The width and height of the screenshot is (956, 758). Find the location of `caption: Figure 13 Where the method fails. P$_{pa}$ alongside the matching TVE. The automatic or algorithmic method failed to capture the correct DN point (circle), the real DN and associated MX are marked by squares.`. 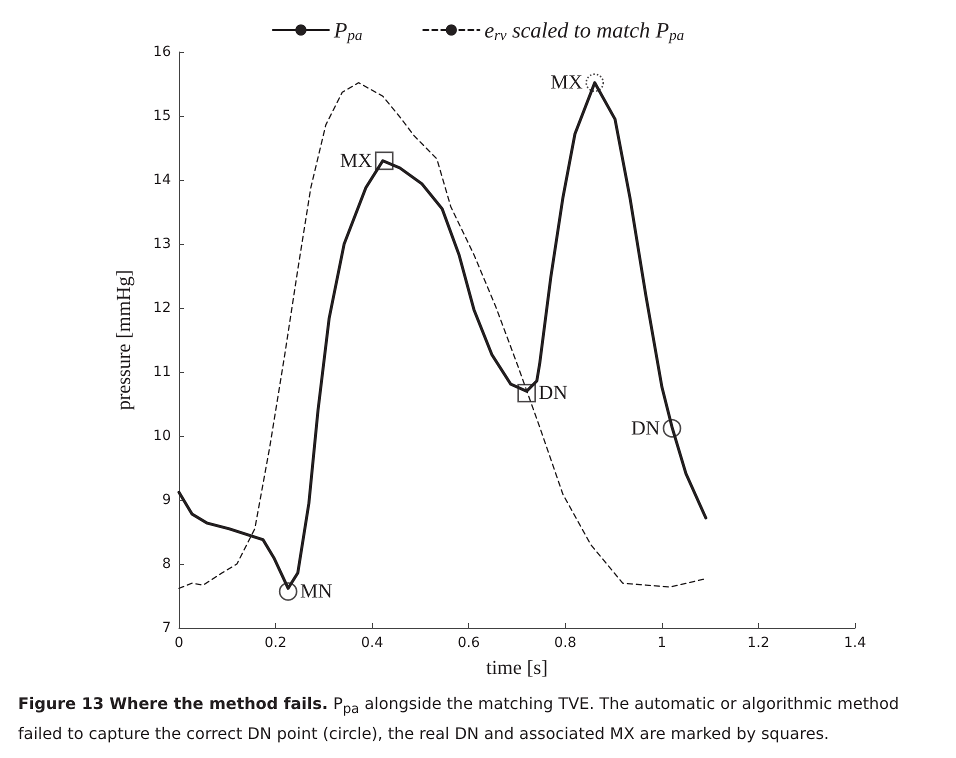

caption: Figure 13 Where the method fails. P$_{pa}$ alongside the matching TVE. The automatic or algorithmic method failed to capture the correct DN point (circle), the real DN and associated MX are marked by squares. is located at coordinates (459, 719).